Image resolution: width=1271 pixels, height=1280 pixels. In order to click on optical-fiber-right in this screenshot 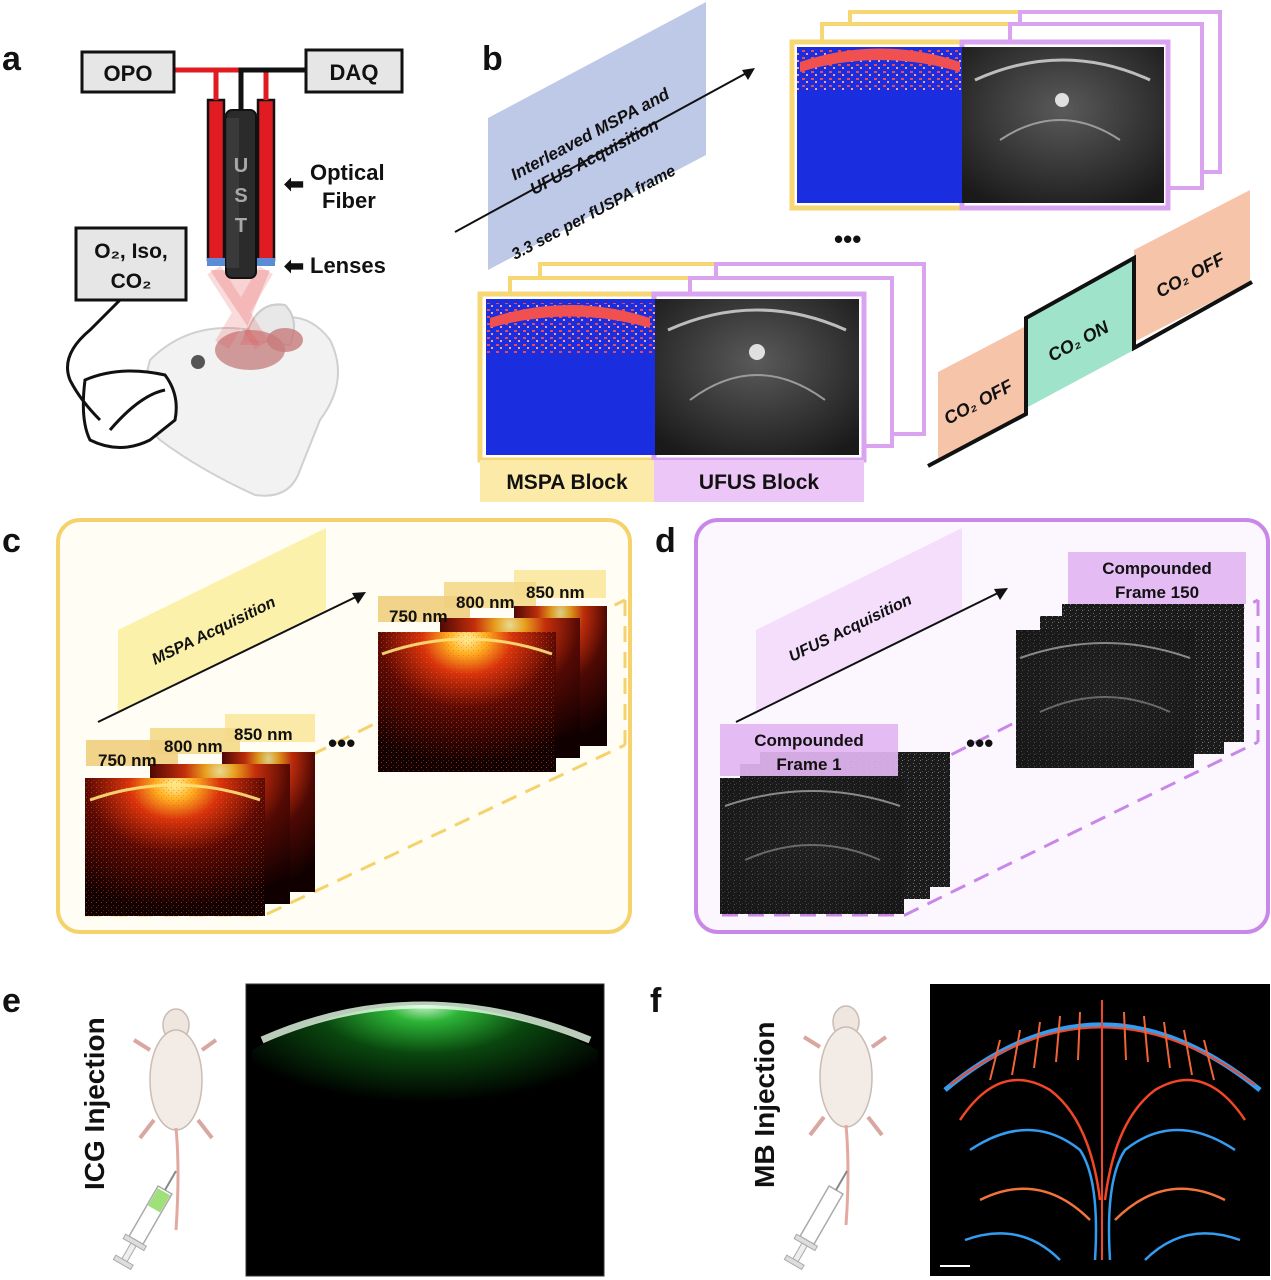, I will do `click(266, 180)`.